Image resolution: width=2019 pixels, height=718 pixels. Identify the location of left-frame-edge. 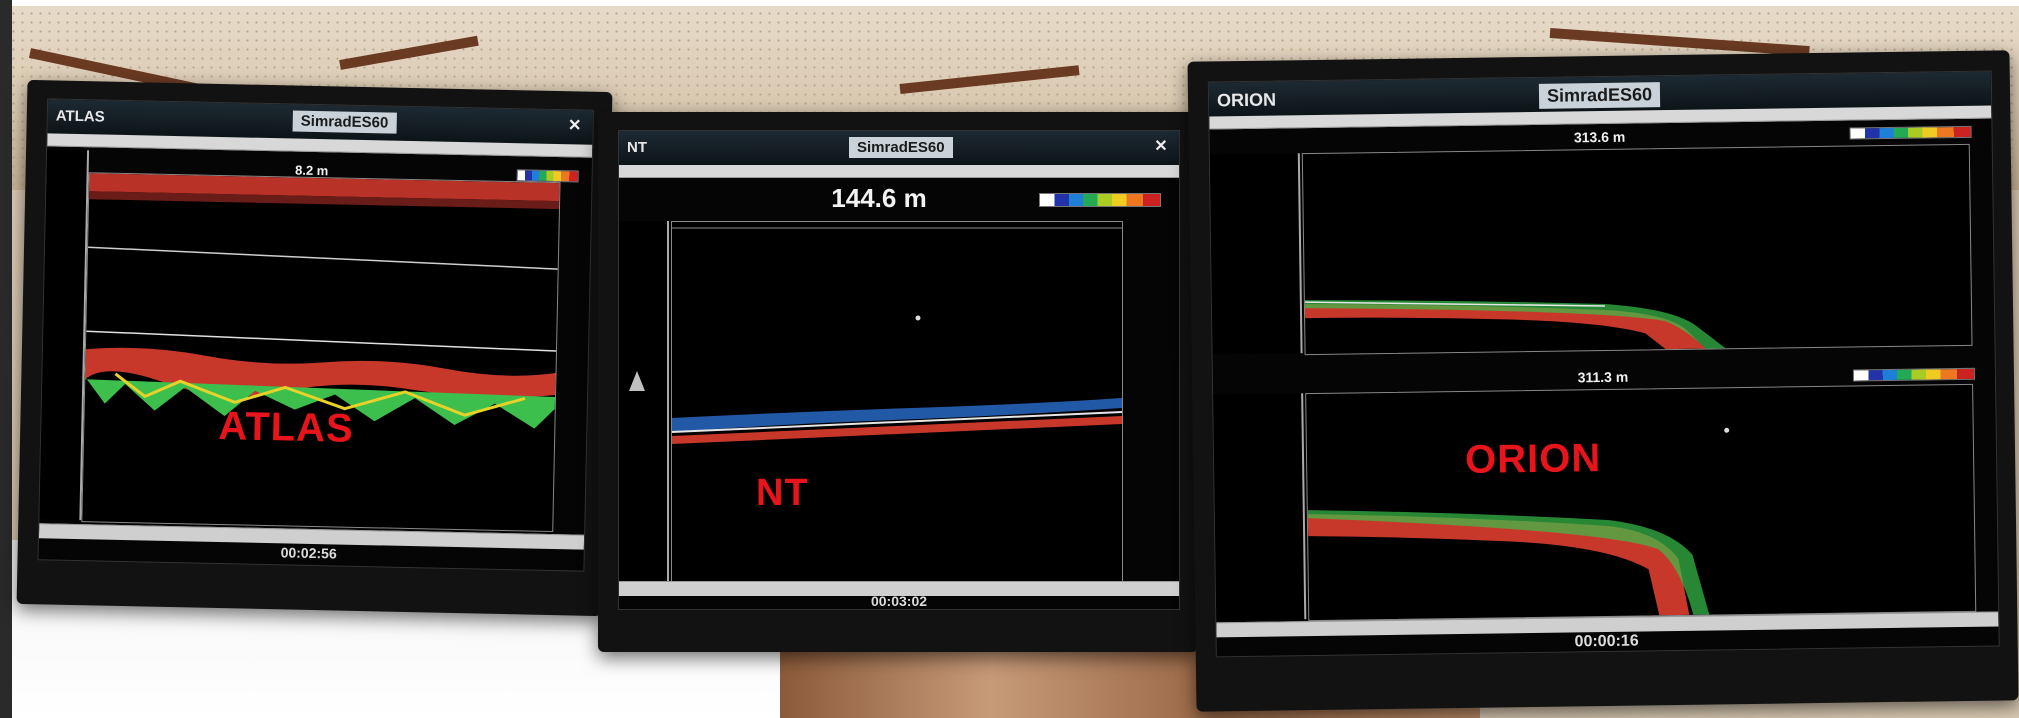
(6, 359).